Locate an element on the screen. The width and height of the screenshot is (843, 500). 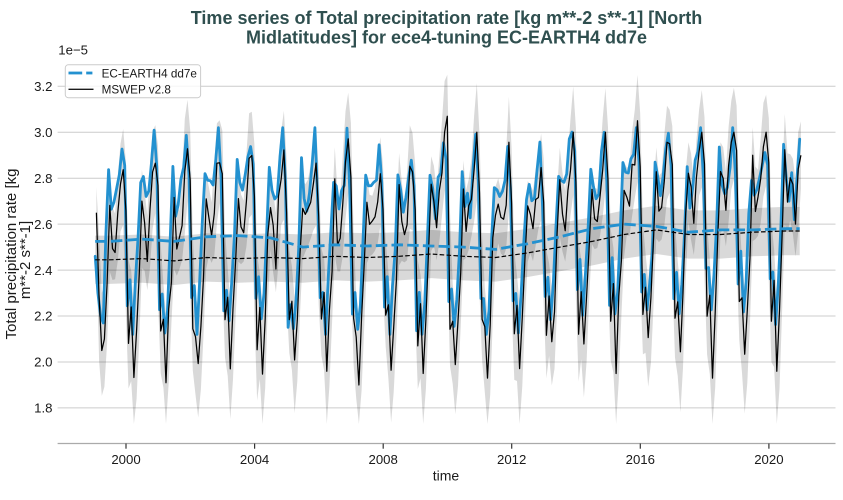
svg-text: EC-EARTH4 dd7e is located at coordinates (149, 73).